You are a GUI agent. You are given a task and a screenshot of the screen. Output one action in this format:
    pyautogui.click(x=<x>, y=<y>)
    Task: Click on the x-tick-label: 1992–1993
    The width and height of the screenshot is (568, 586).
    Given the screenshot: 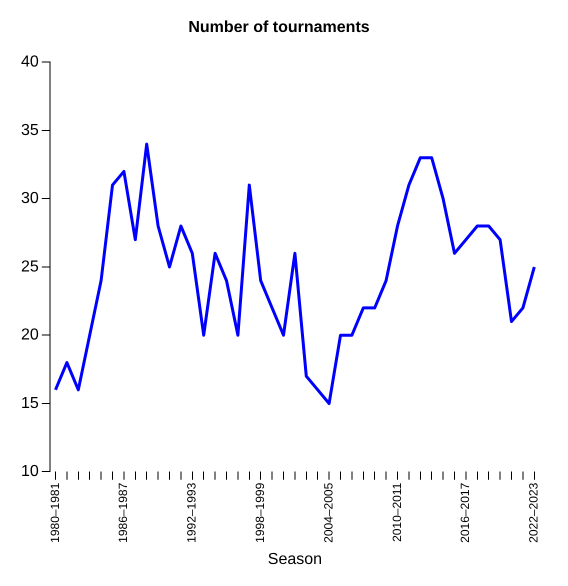 What is the action you would take?
    pyautogui.click(x=191, y=512)
    